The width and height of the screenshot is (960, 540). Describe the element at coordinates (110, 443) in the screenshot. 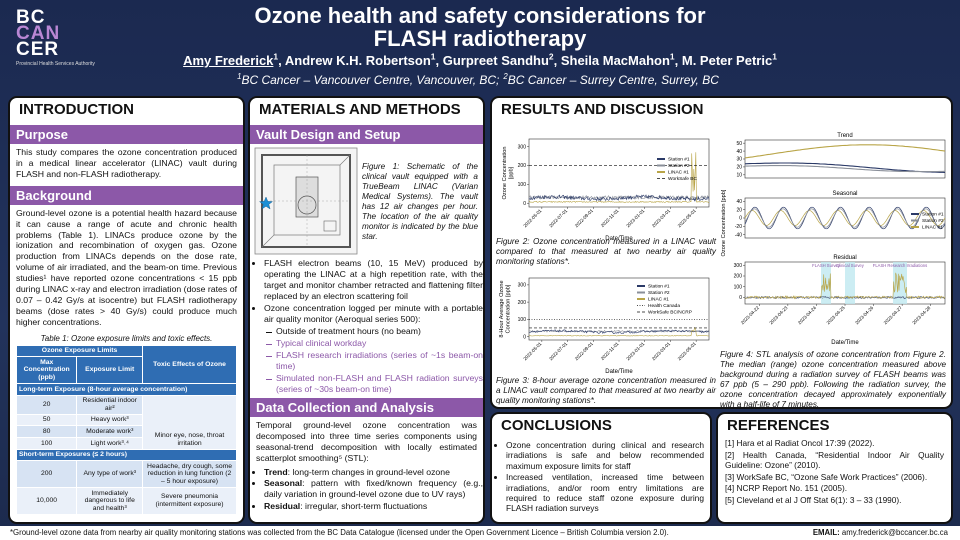

I see `table-cell: Light work³˒⁴` at that location.